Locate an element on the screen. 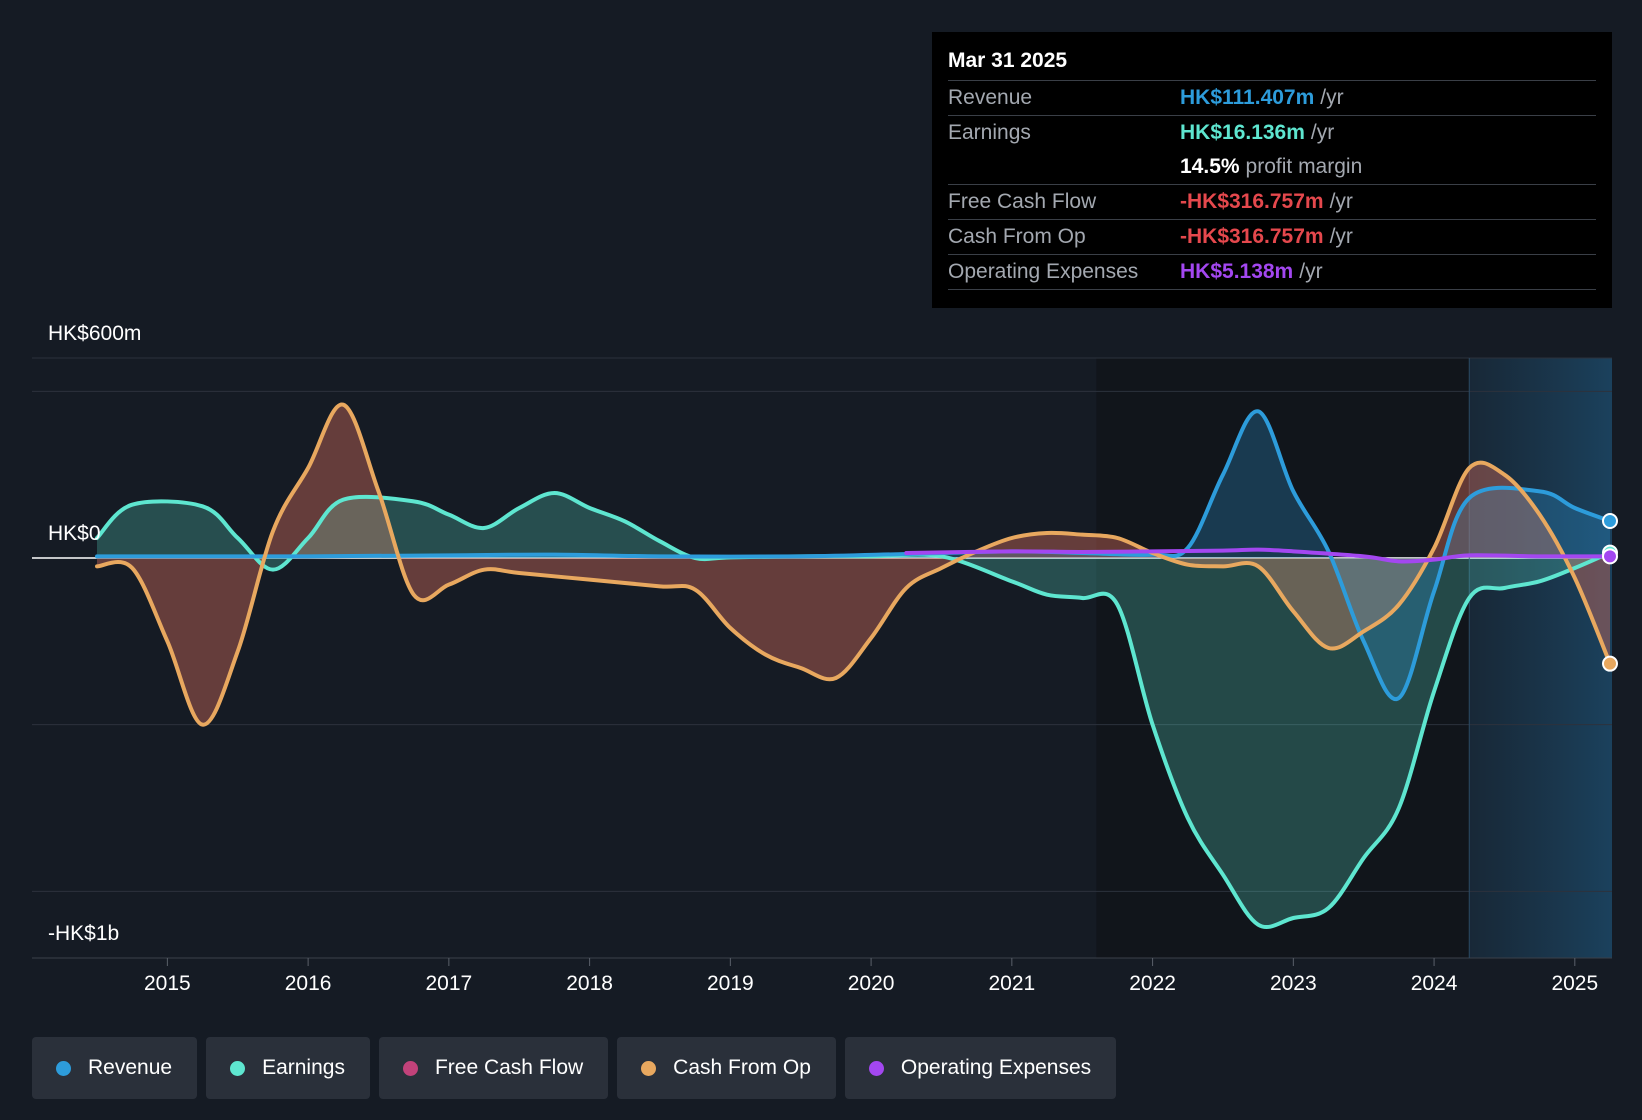 The width and height of the screenshot is (1642, 1120). tooltip-value: HK$16.136m/yr is located at coordinates (1257, 132).